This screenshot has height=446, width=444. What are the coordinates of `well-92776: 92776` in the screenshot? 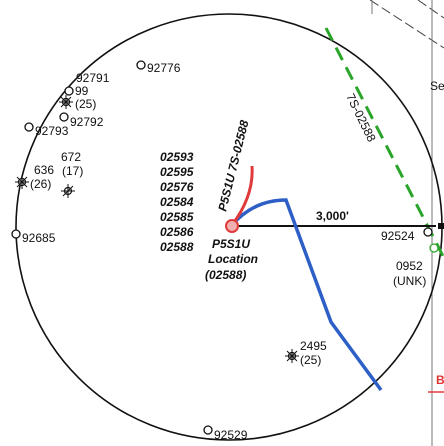 It's located at (158, 67).